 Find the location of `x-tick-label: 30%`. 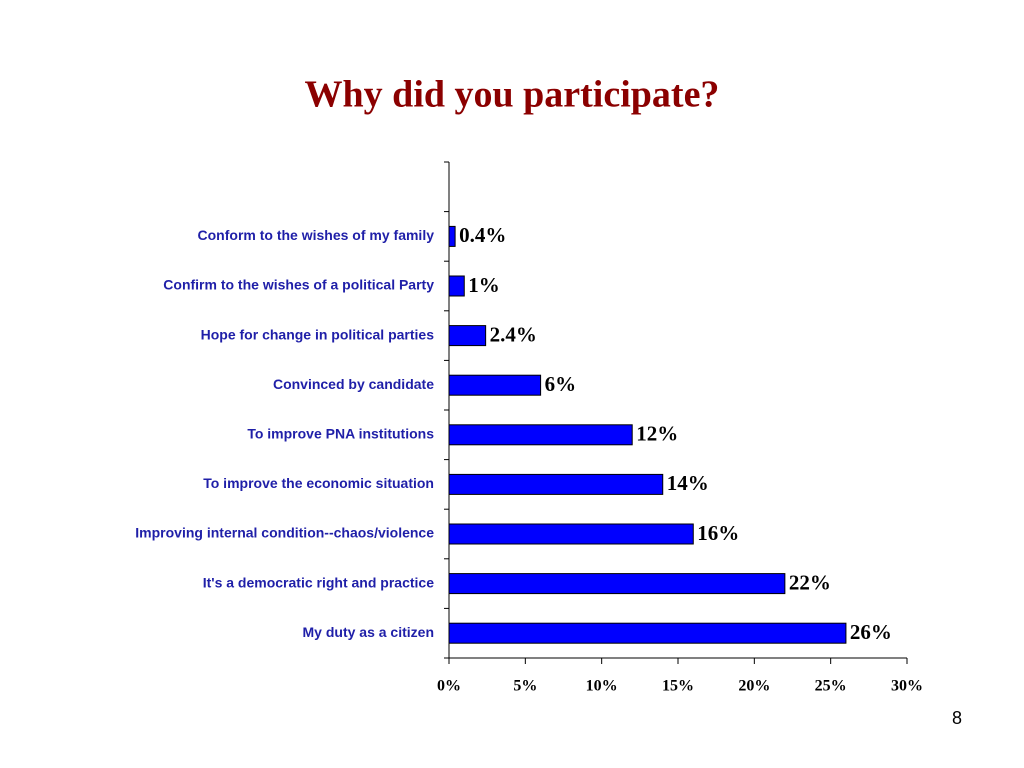

x-tick-label: 30% is located at coordinates (907, 686).